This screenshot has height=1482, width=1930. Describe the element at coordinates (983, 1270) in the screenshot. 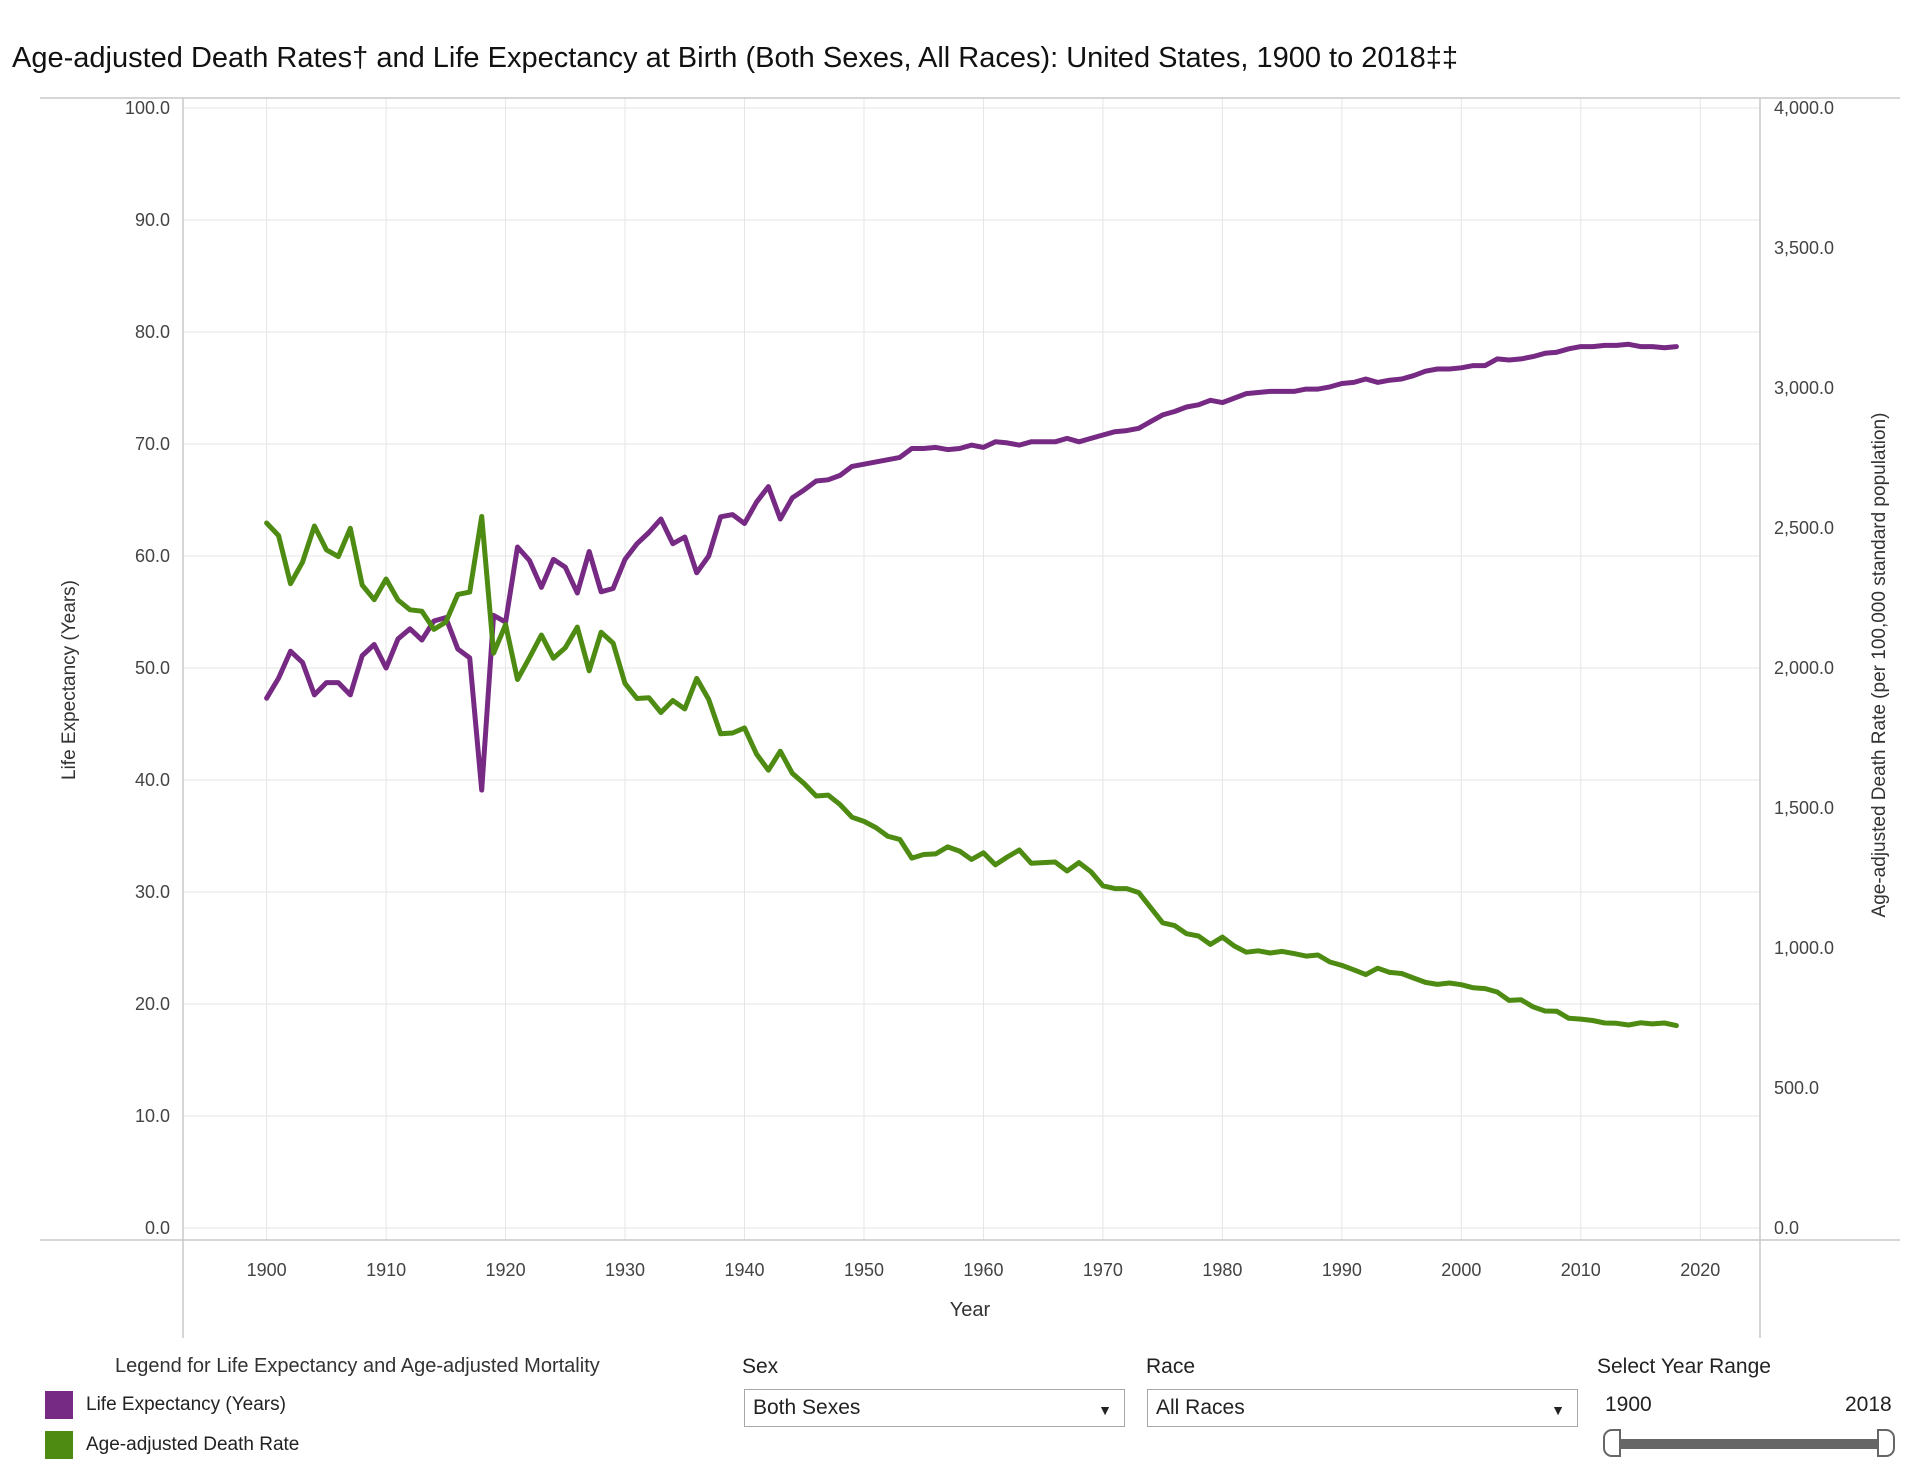

I see `x-tick-label: 1960` at that location.